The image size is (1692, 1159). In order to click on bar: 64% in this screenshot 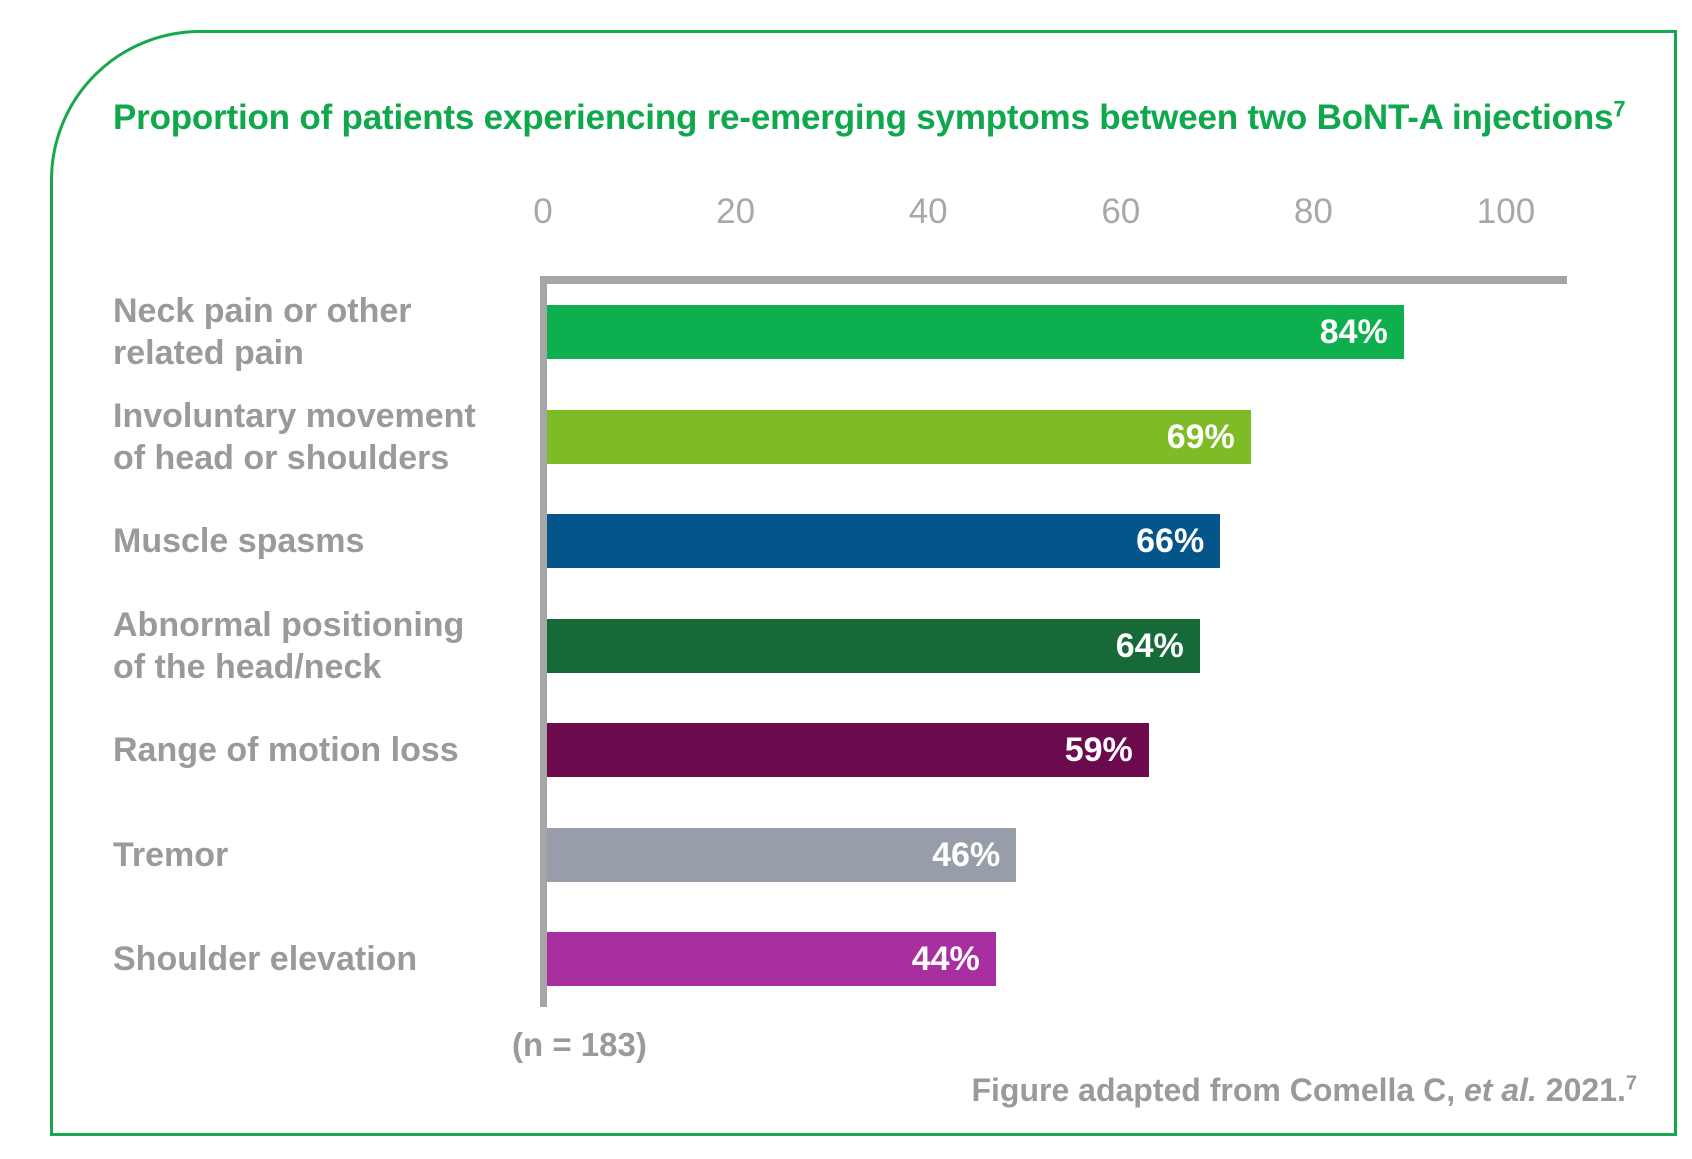, I will do `click(873, 646)`.